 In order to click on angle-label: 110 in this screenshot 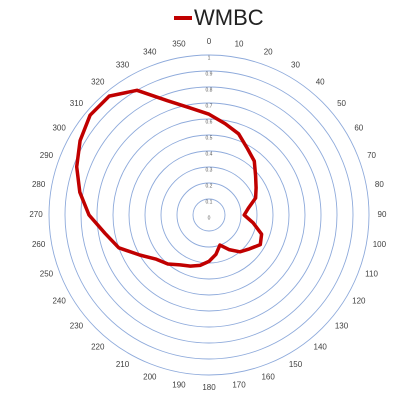, I will do `click(371, 273)`.